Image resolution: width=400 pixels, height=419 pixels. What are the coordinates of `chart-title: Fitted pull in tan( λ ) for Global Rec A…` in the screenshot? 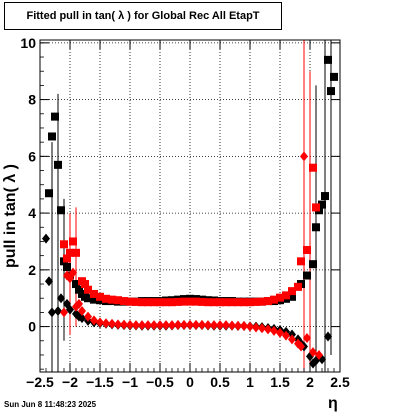 It's located at (143, 16).